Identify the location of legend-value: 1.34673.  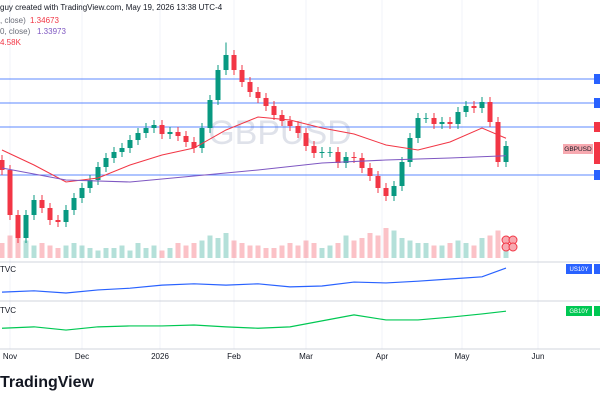
(44, 20).